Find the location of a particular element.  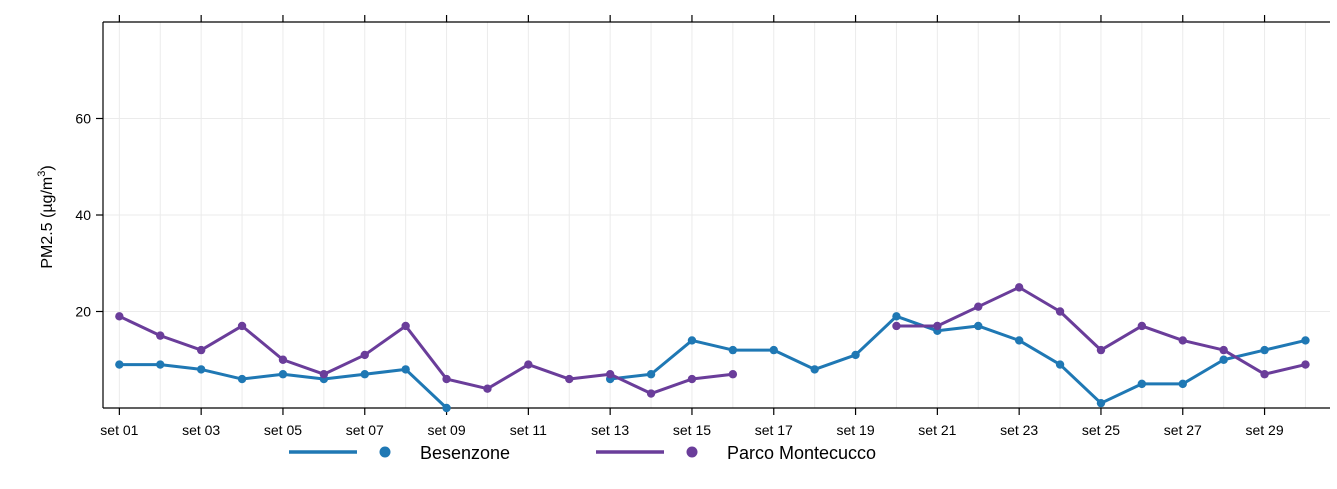

y-tick-label: 40 is located at coordinates (83, 215).